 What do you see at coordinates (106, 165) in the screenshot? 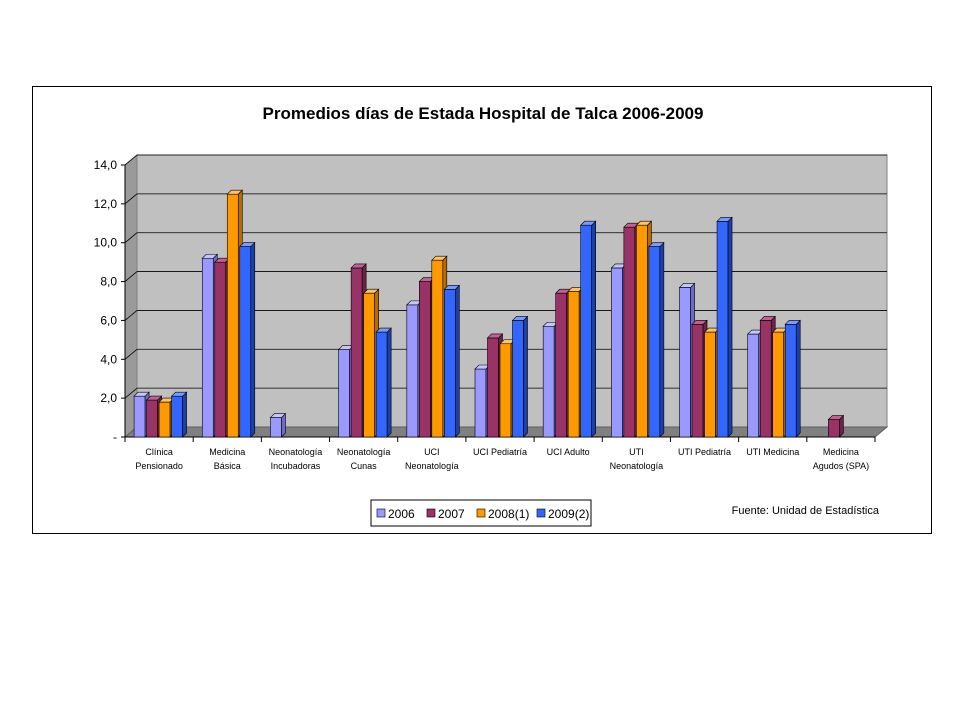
I see `y-tick-label: 14,0` at bounding box center [106, 165].